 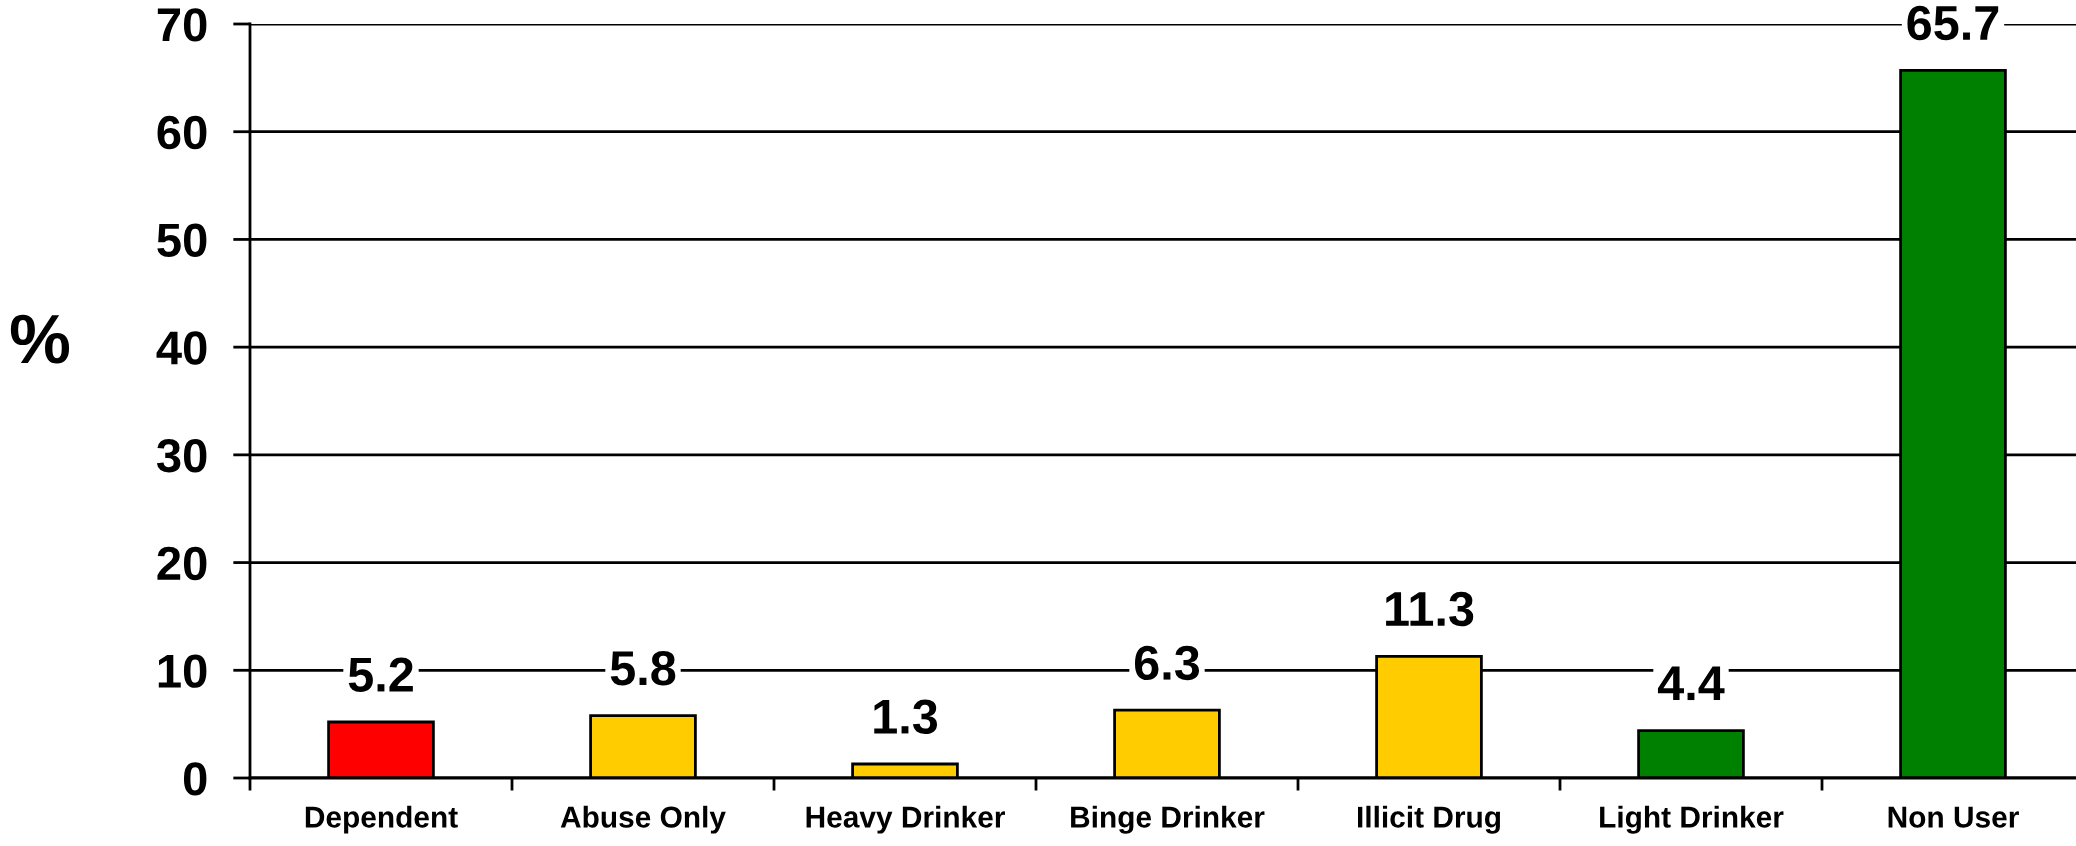 I want to click on y-tick-label: 60, so click(x=182, y=132).